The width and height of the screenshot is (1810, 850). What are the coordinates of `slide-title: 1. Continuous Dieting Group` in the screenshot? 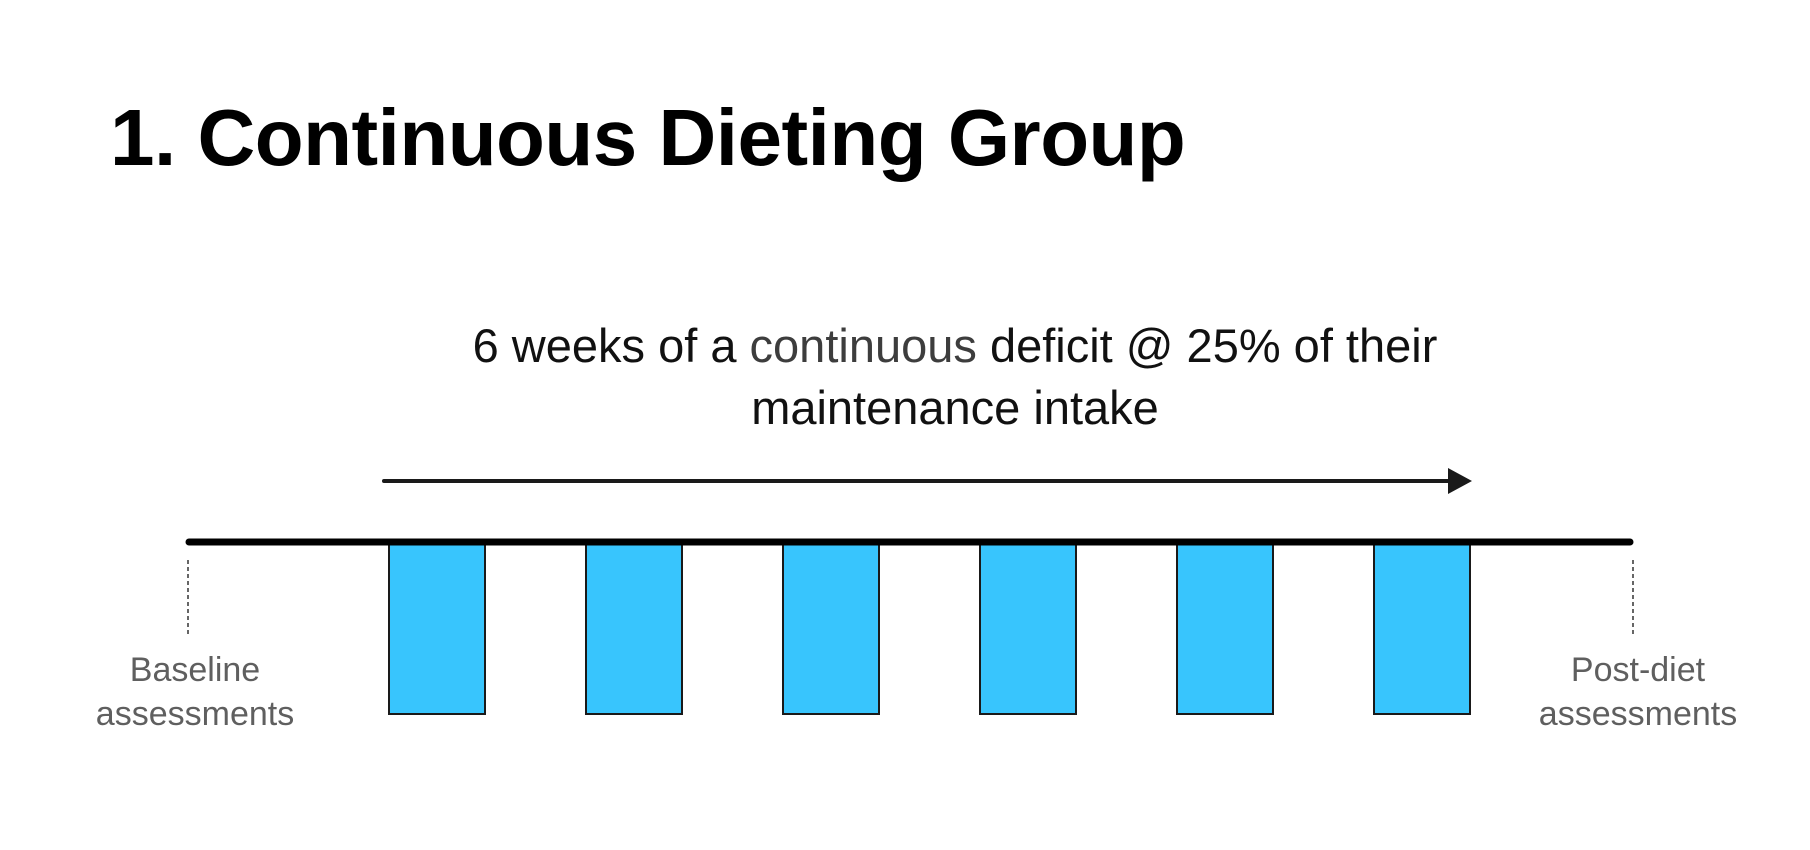 It's located at (648, 137).